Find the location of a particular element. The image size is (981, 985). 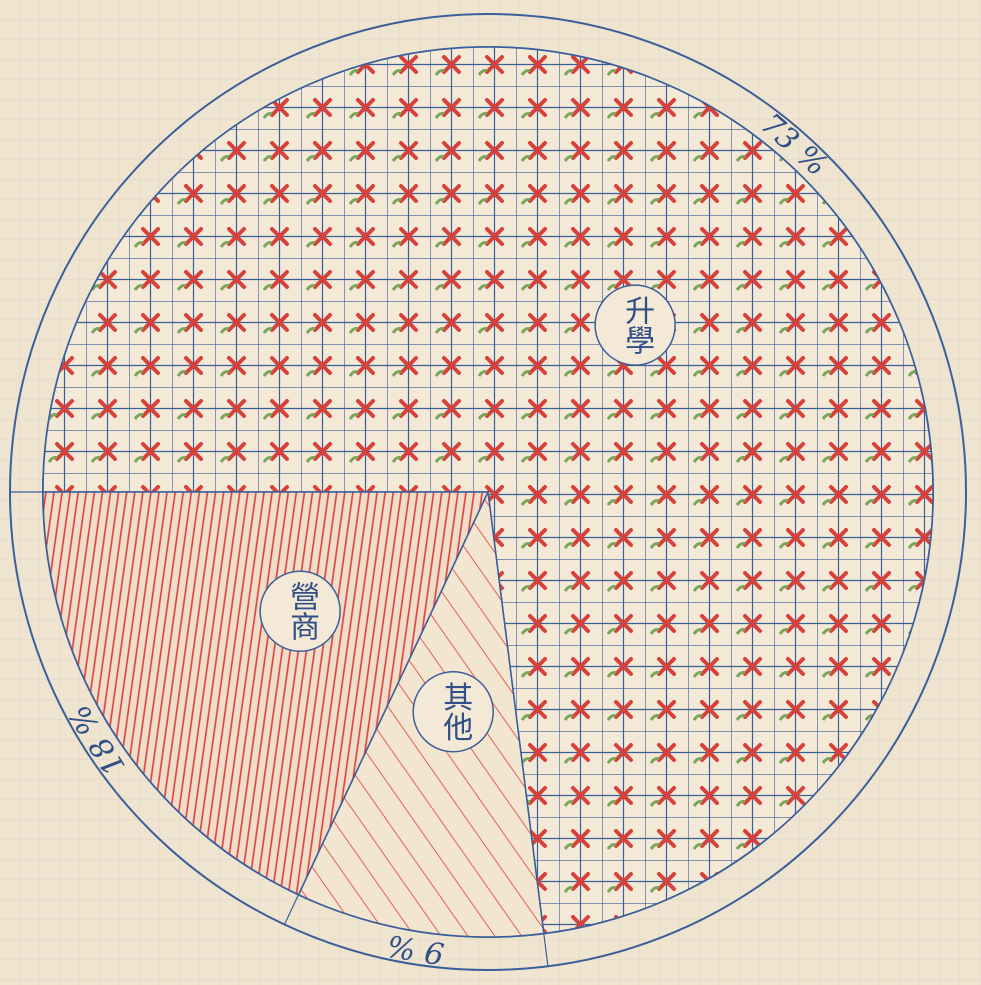

category-label: 升學 is located at coordinates (636, 325).